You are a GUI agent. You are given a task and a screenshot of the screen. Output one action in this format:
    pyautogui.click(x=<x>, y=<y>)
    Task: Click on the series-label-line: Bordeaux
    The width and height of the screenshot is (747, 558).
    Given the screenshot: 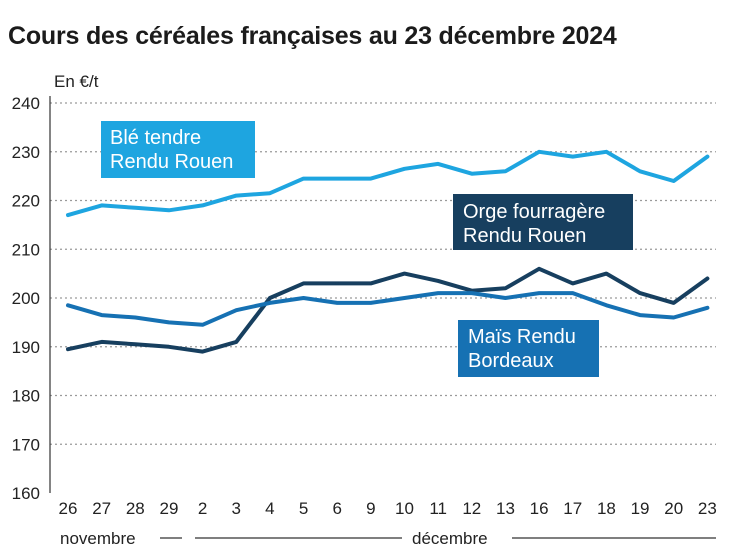 What is the action you would take?
    pyautogui.click(x=511, y=361)
    